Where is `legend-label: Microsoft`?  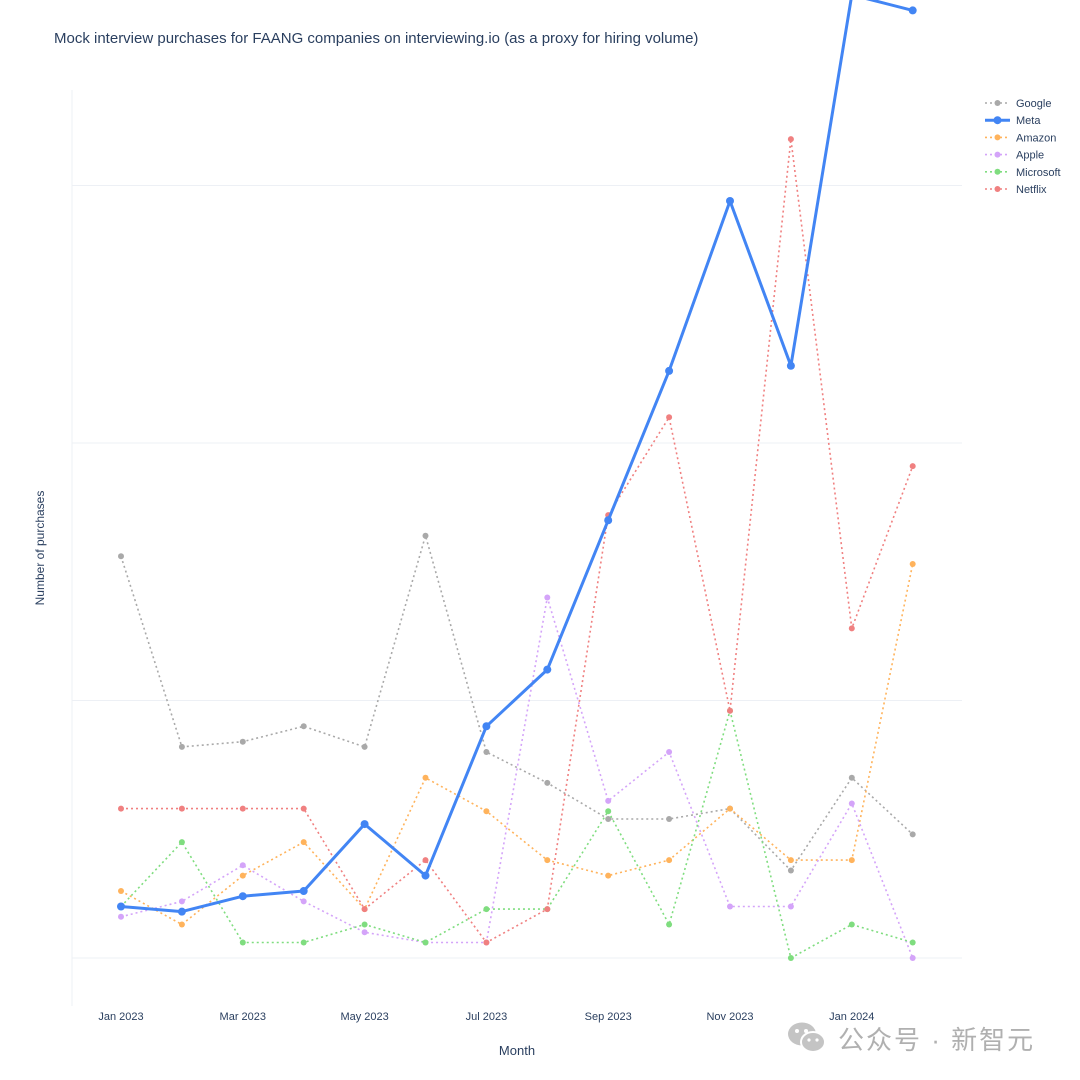 legend-label: Microsoft is located at coordinates (1038, 173).